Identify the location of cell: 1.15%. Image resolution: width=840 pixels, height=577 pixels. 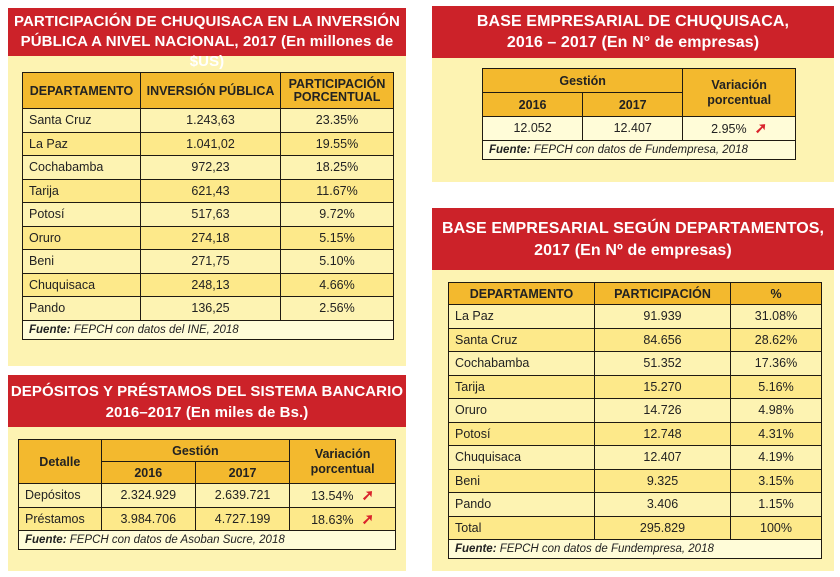
(776, 504).